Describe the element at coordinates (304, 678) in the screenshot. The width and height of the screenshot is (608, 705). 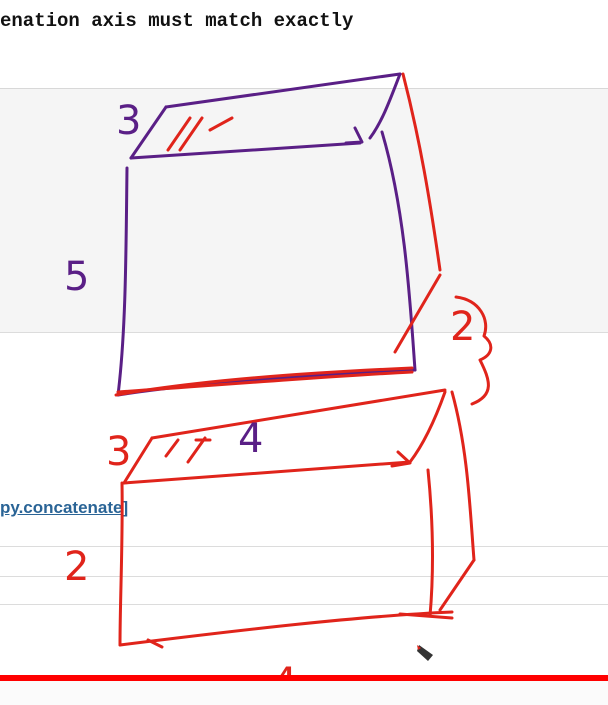
I see `video-progress-bar` at that location.